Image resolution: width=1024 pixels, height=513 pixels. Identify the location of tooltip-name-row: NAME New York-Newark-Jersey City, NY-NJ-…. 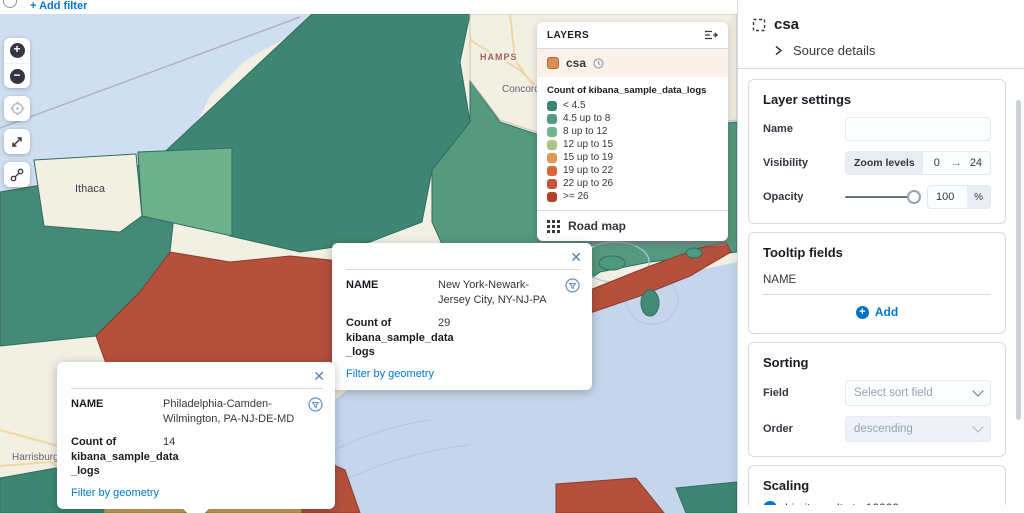
(463, 293).